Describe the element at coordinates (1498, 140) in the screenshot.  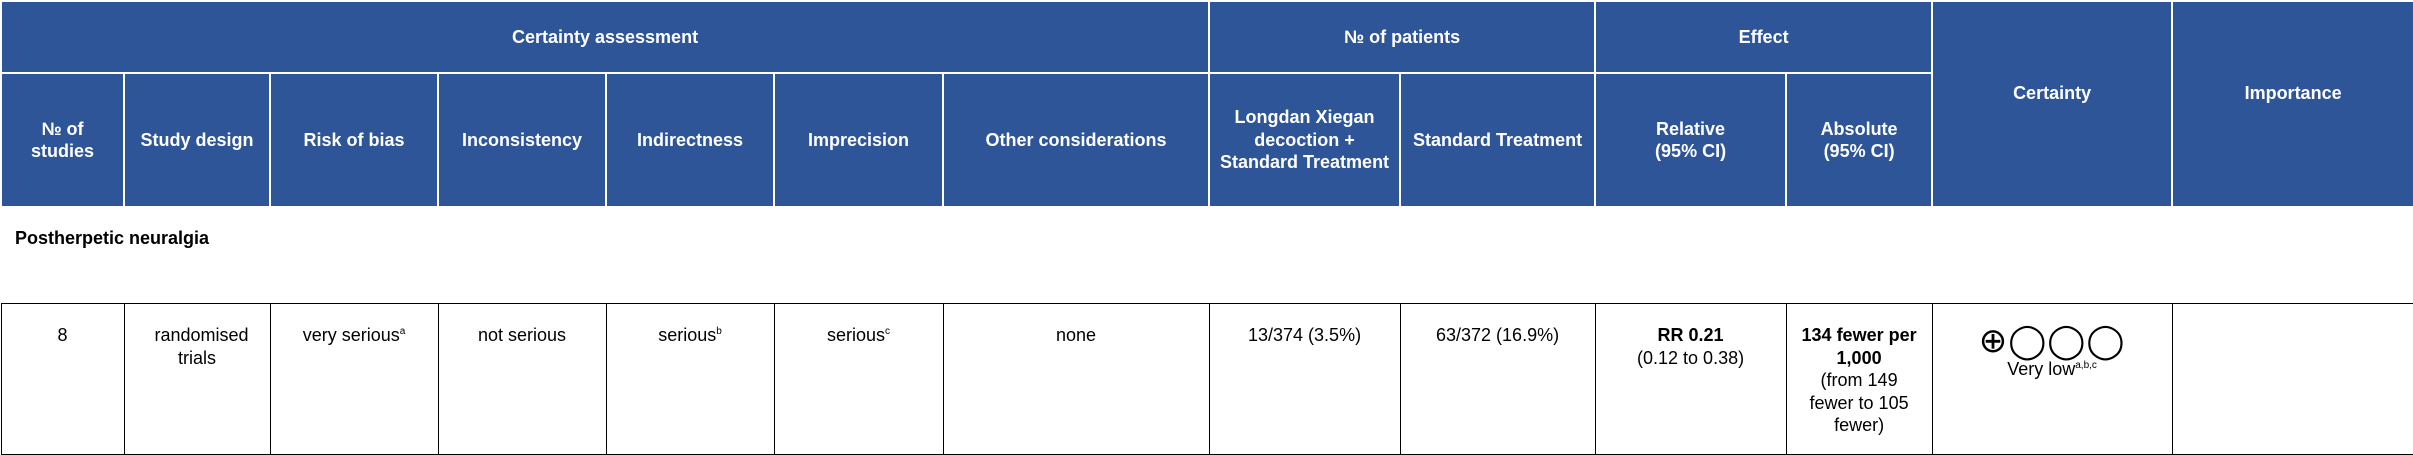
I see `column-header: Standard Treatment` at that location.